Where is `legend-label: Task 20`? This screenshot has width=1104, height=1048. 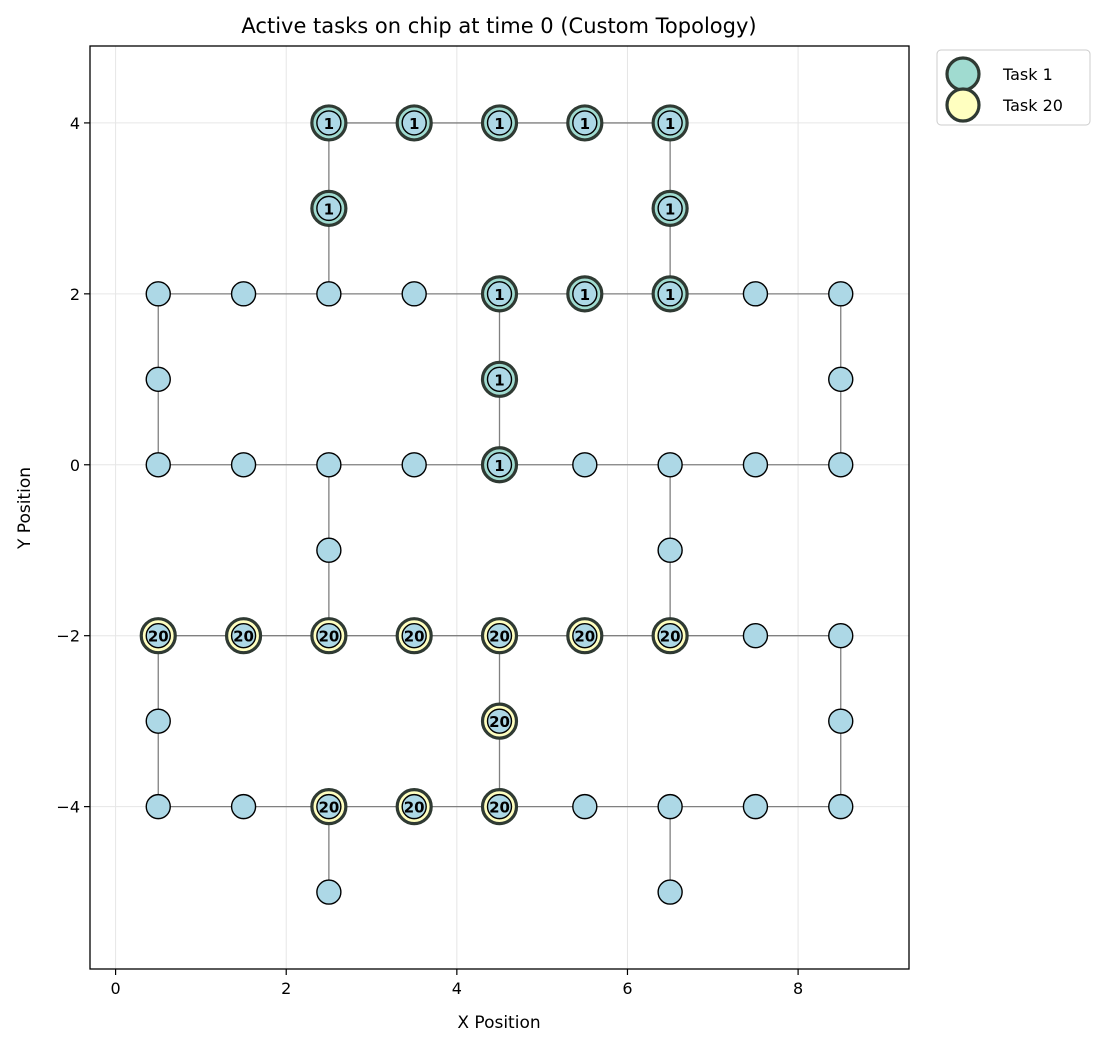
legend-label: Task 20 is located at coordinates (1032, 105).